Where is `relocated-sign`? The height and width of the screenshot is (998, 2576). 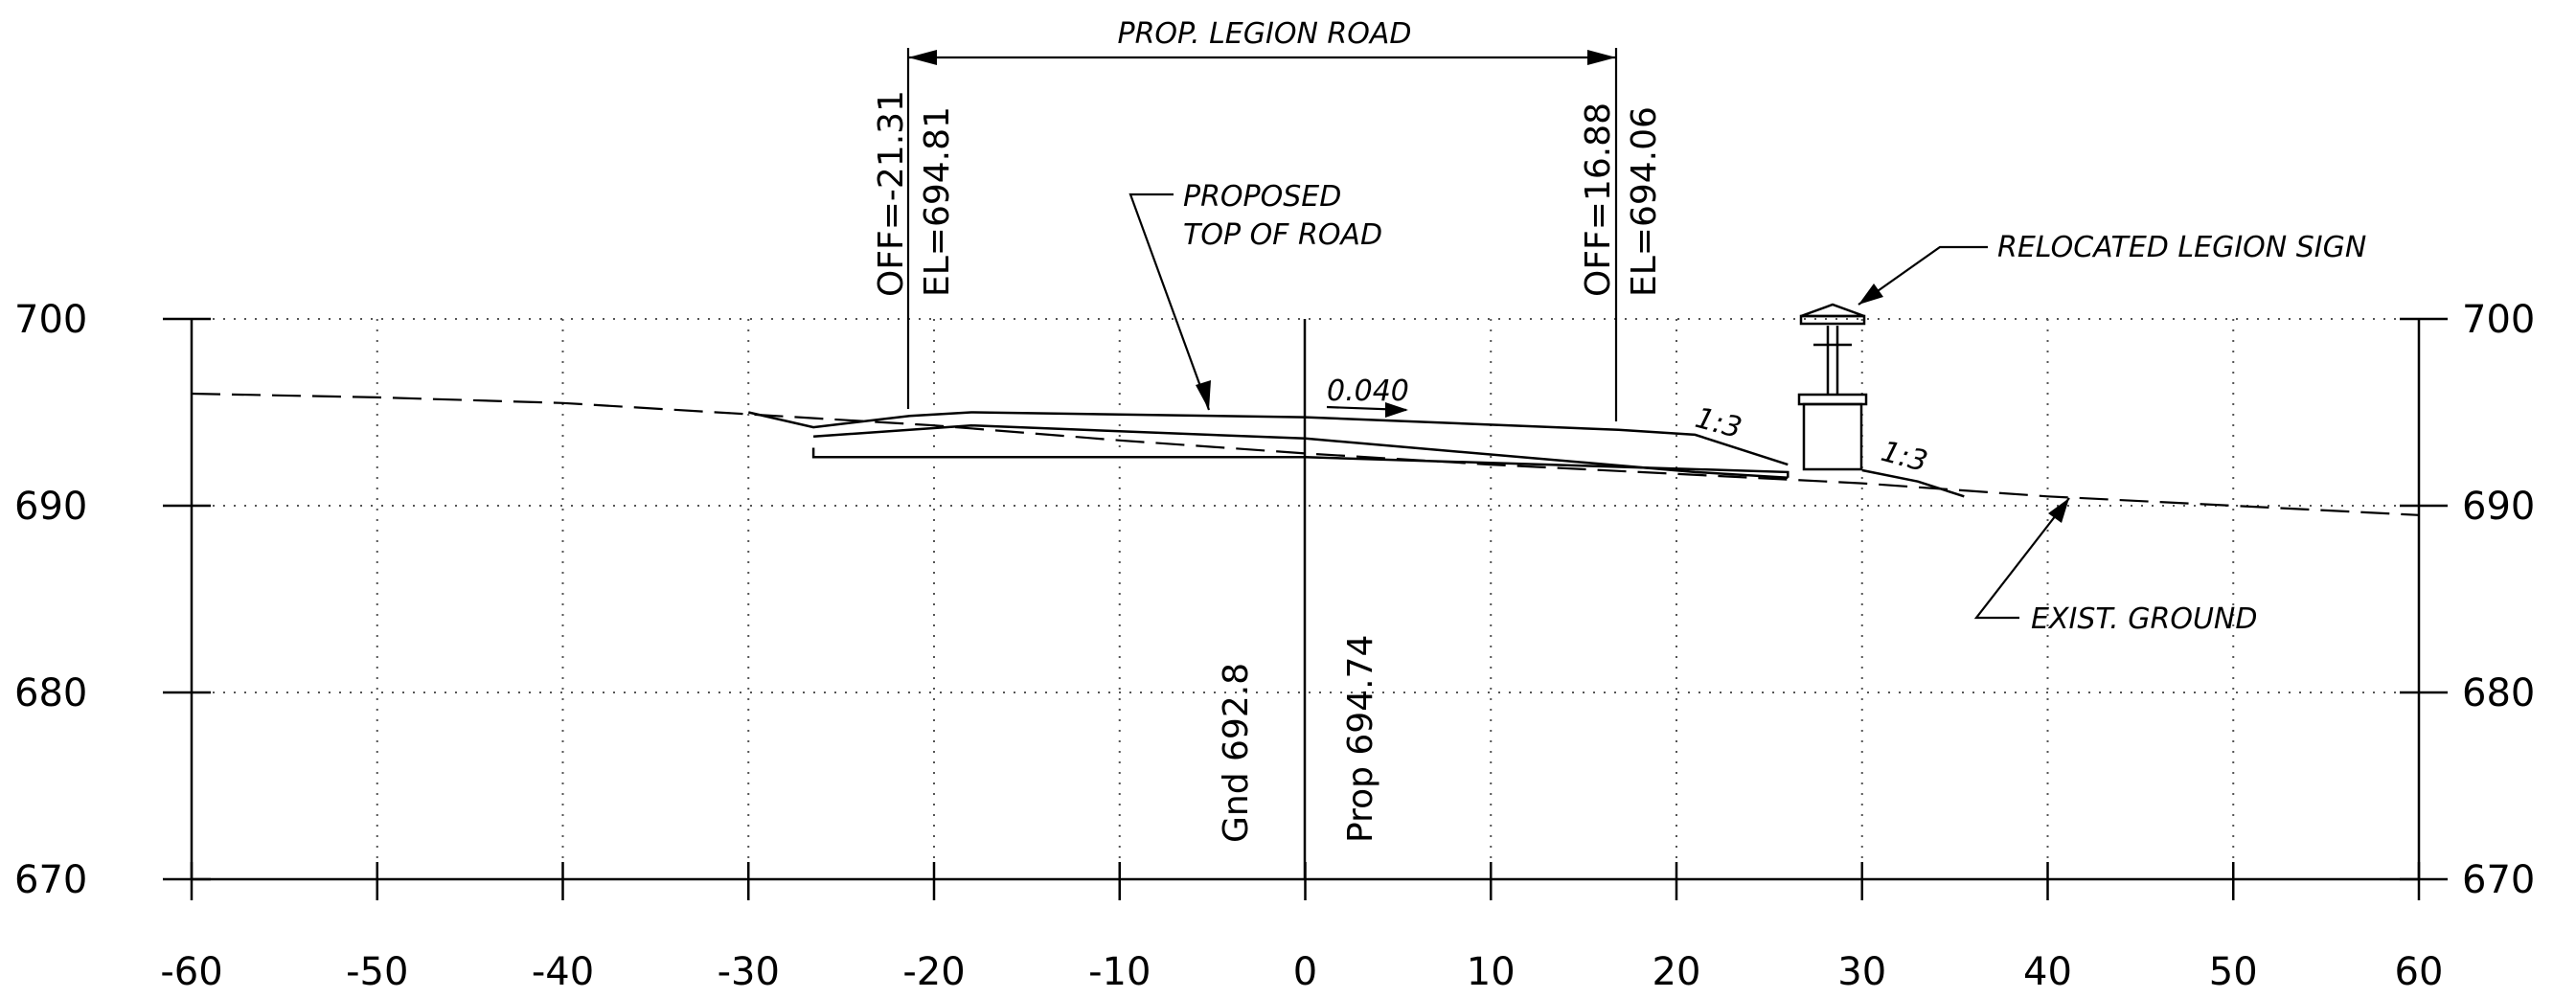
relocated-sign is located at coordinates (1832, 387).